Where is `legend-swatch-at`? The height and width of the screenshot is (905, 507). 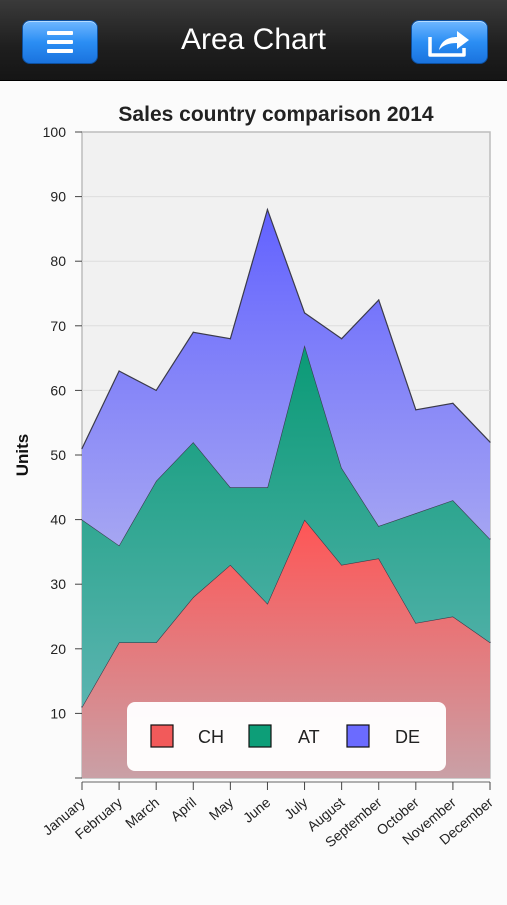
legend-swatch-at is located at coordinates (260, 736).